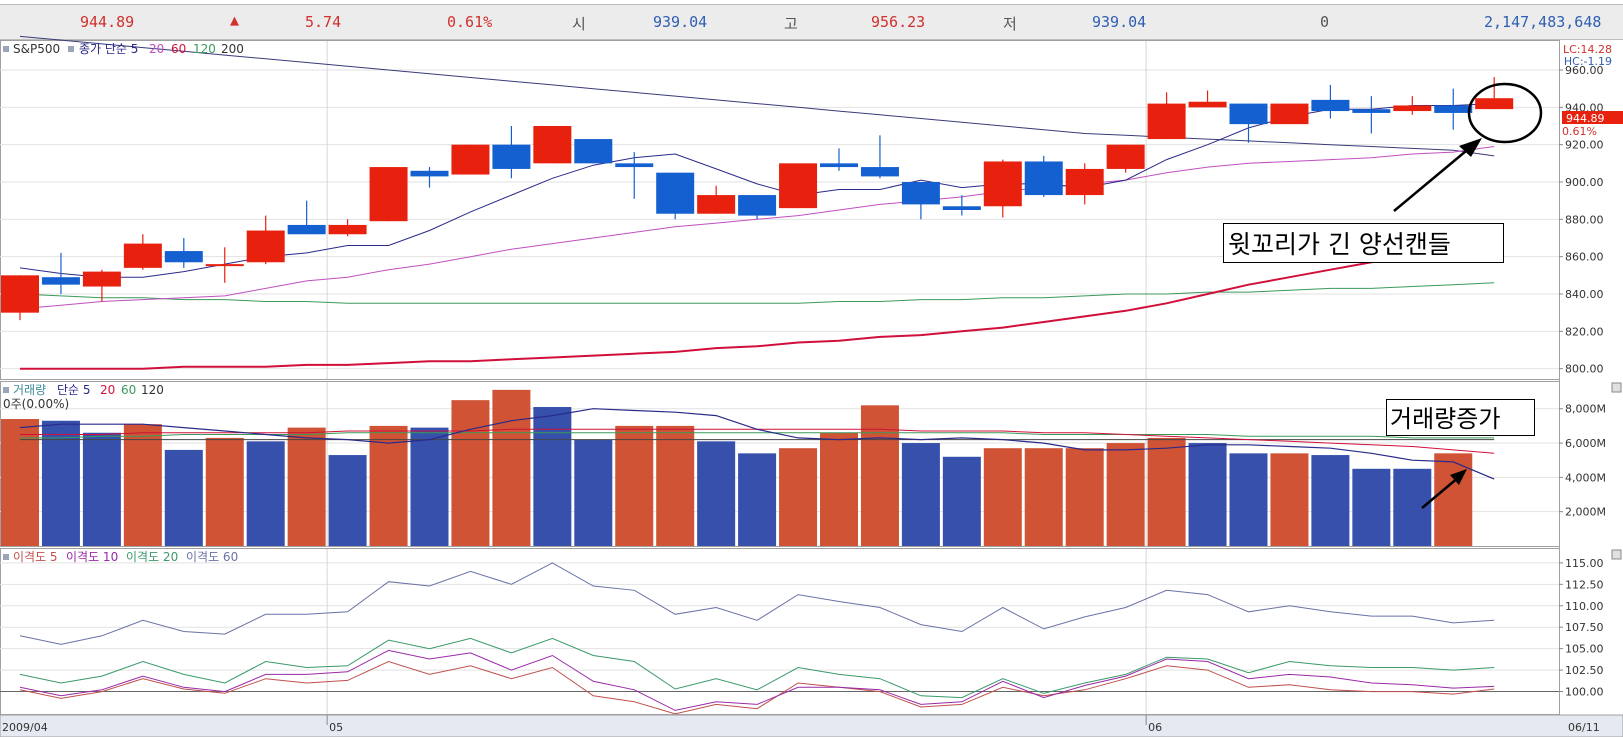  I want to click on hc-value: HC:-1.19, so click(1588, 61).